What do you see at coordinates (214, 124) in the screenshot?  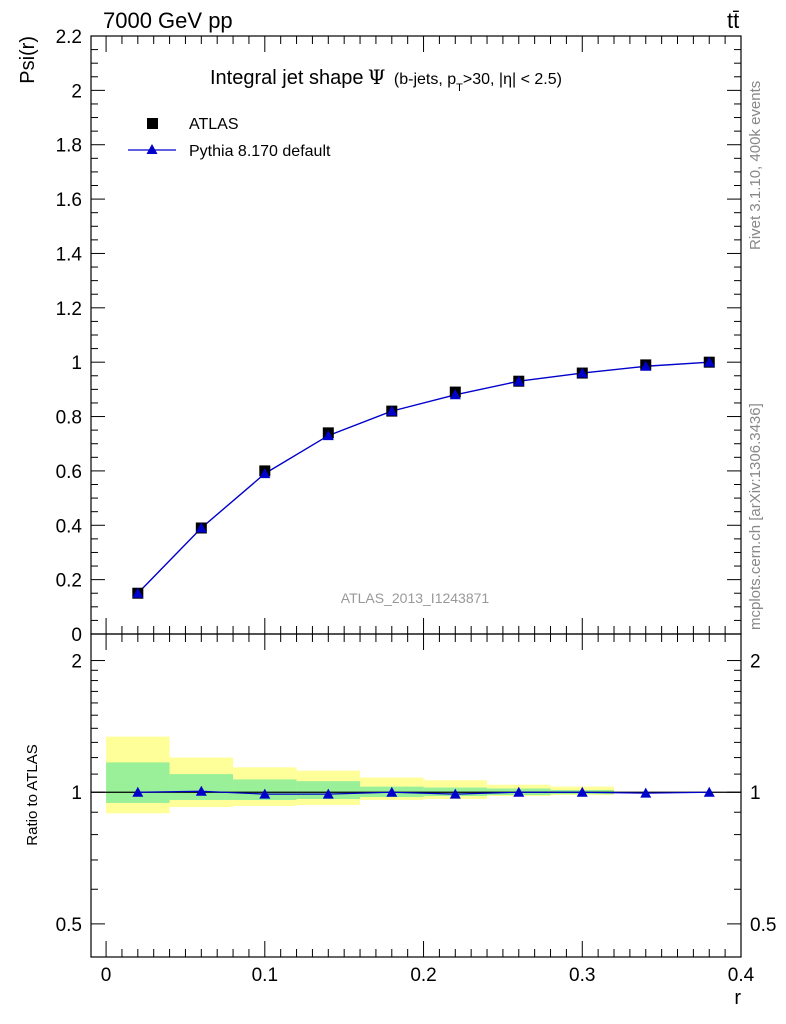 I see `legend-atlas-label: ATLAS` at bounding box center [214, 124].